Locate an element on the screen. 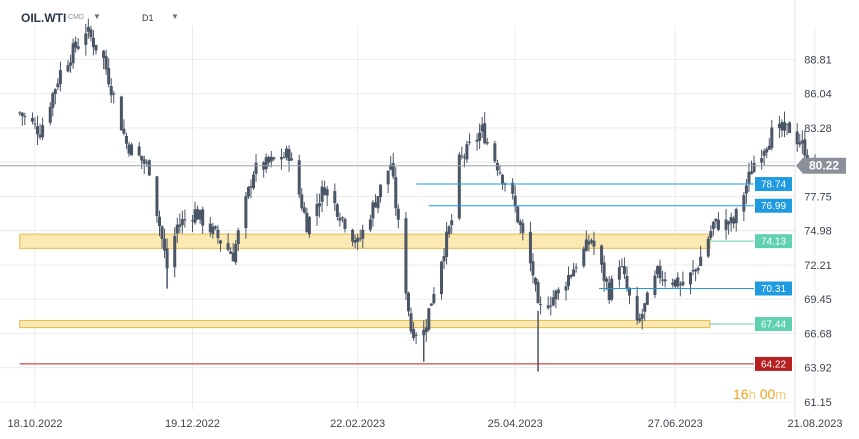 Image resolution: width=859 pixels, height=439 pixels. x-tick-label: 21.08.2023 is located at coordinates (814, 424).